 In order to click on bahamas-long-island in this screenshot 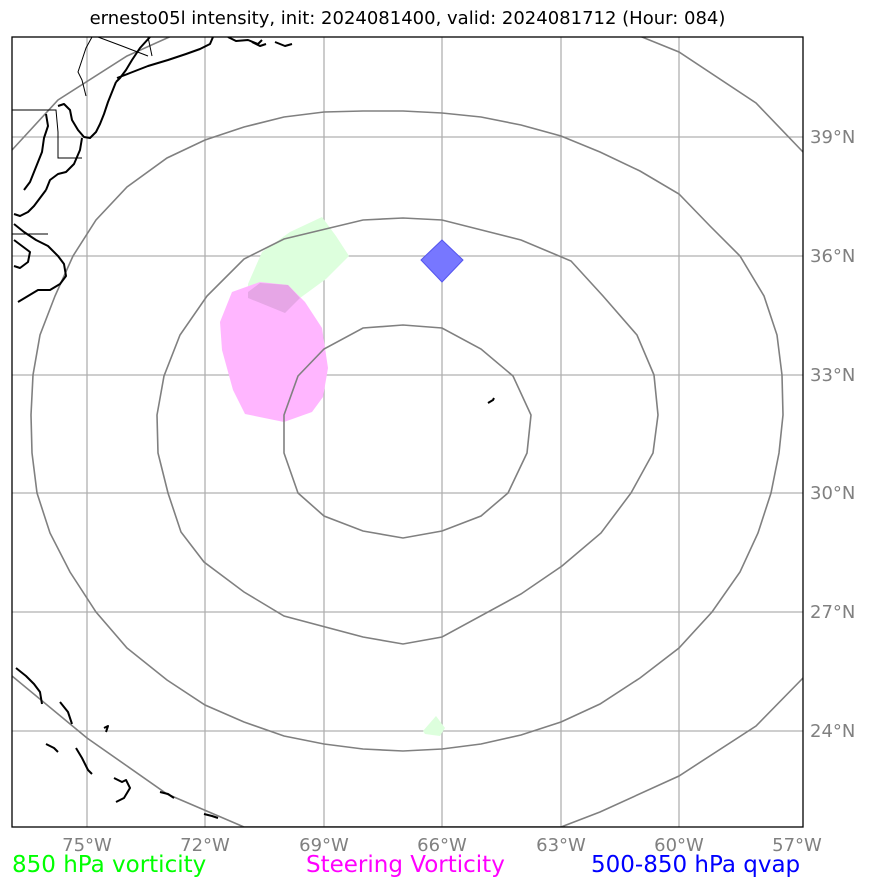, I will do `click(122, 790)`.